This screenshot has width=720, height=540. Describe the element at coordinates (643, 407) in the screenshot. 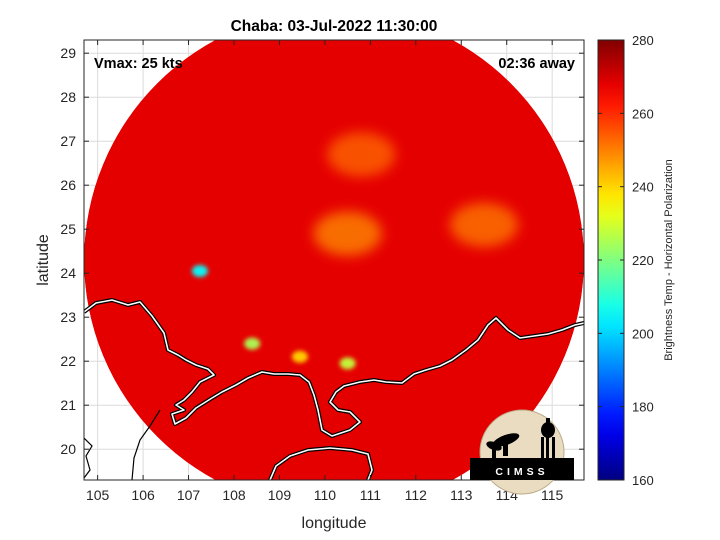

I see `colorbar-tick-label: 180` at that location.